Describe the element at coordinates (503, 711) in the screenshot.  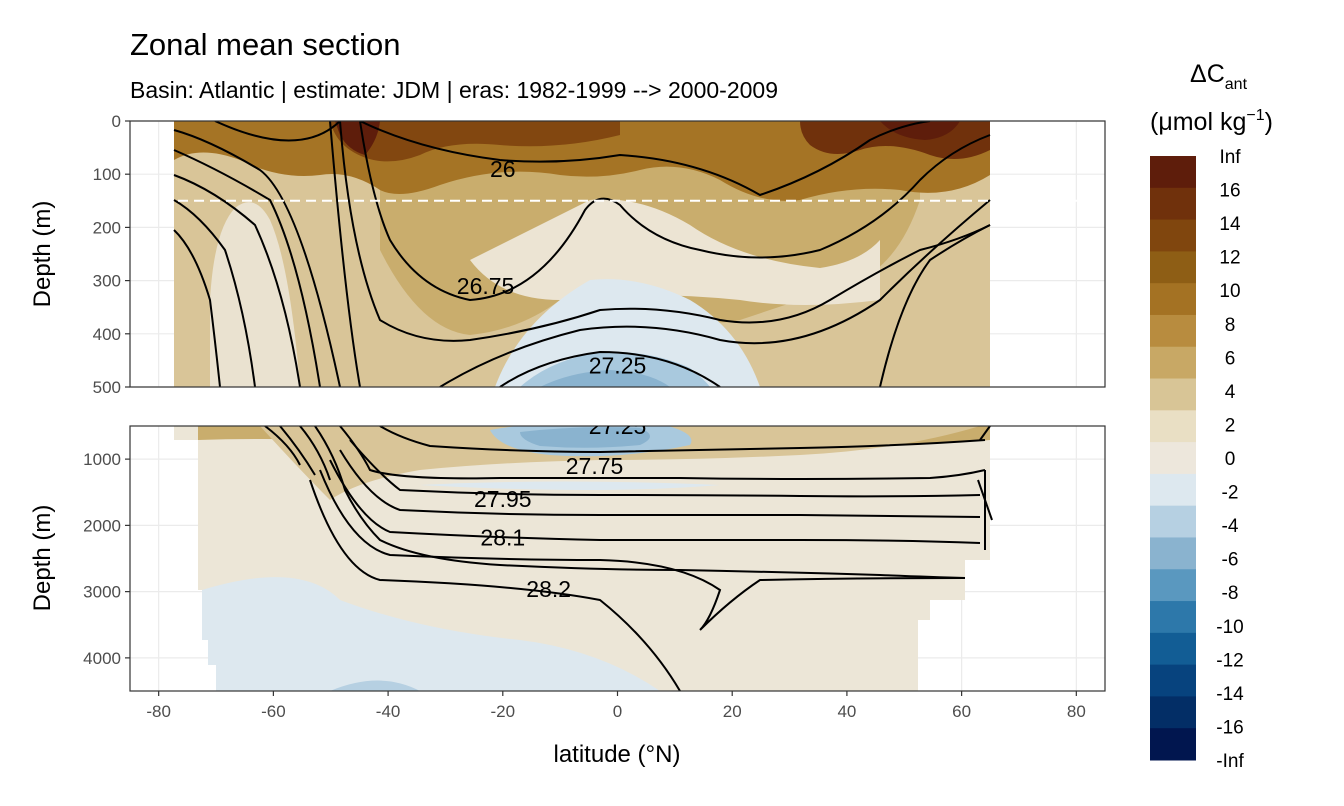
I see `x-tick-label: -20` at that location.